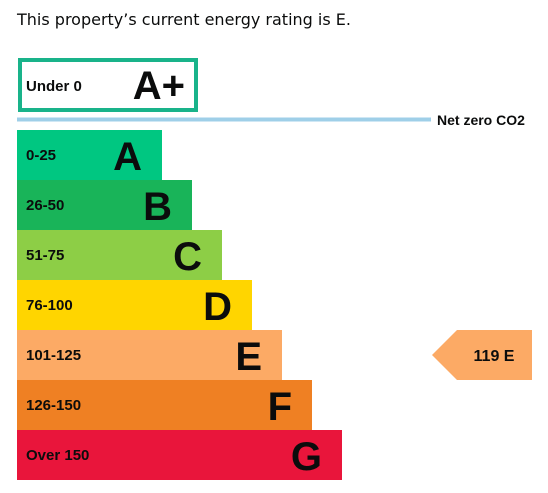 The image size is (548, 493). What do you see at coordinates (280, 407) in the screenshot?
I see `band-f-letter: F` at bounding box center [280, 407].